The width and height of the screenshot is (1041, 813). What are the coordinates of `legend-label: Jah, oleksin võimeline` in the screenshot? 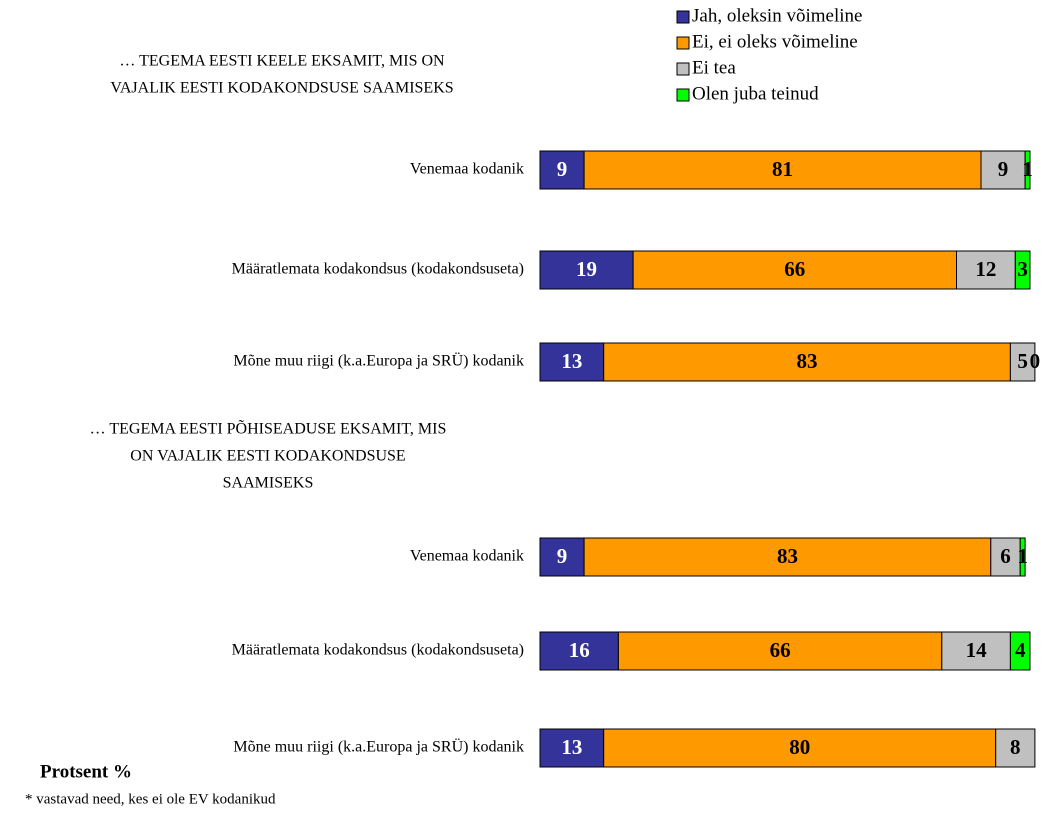 It's located at (777, 15).